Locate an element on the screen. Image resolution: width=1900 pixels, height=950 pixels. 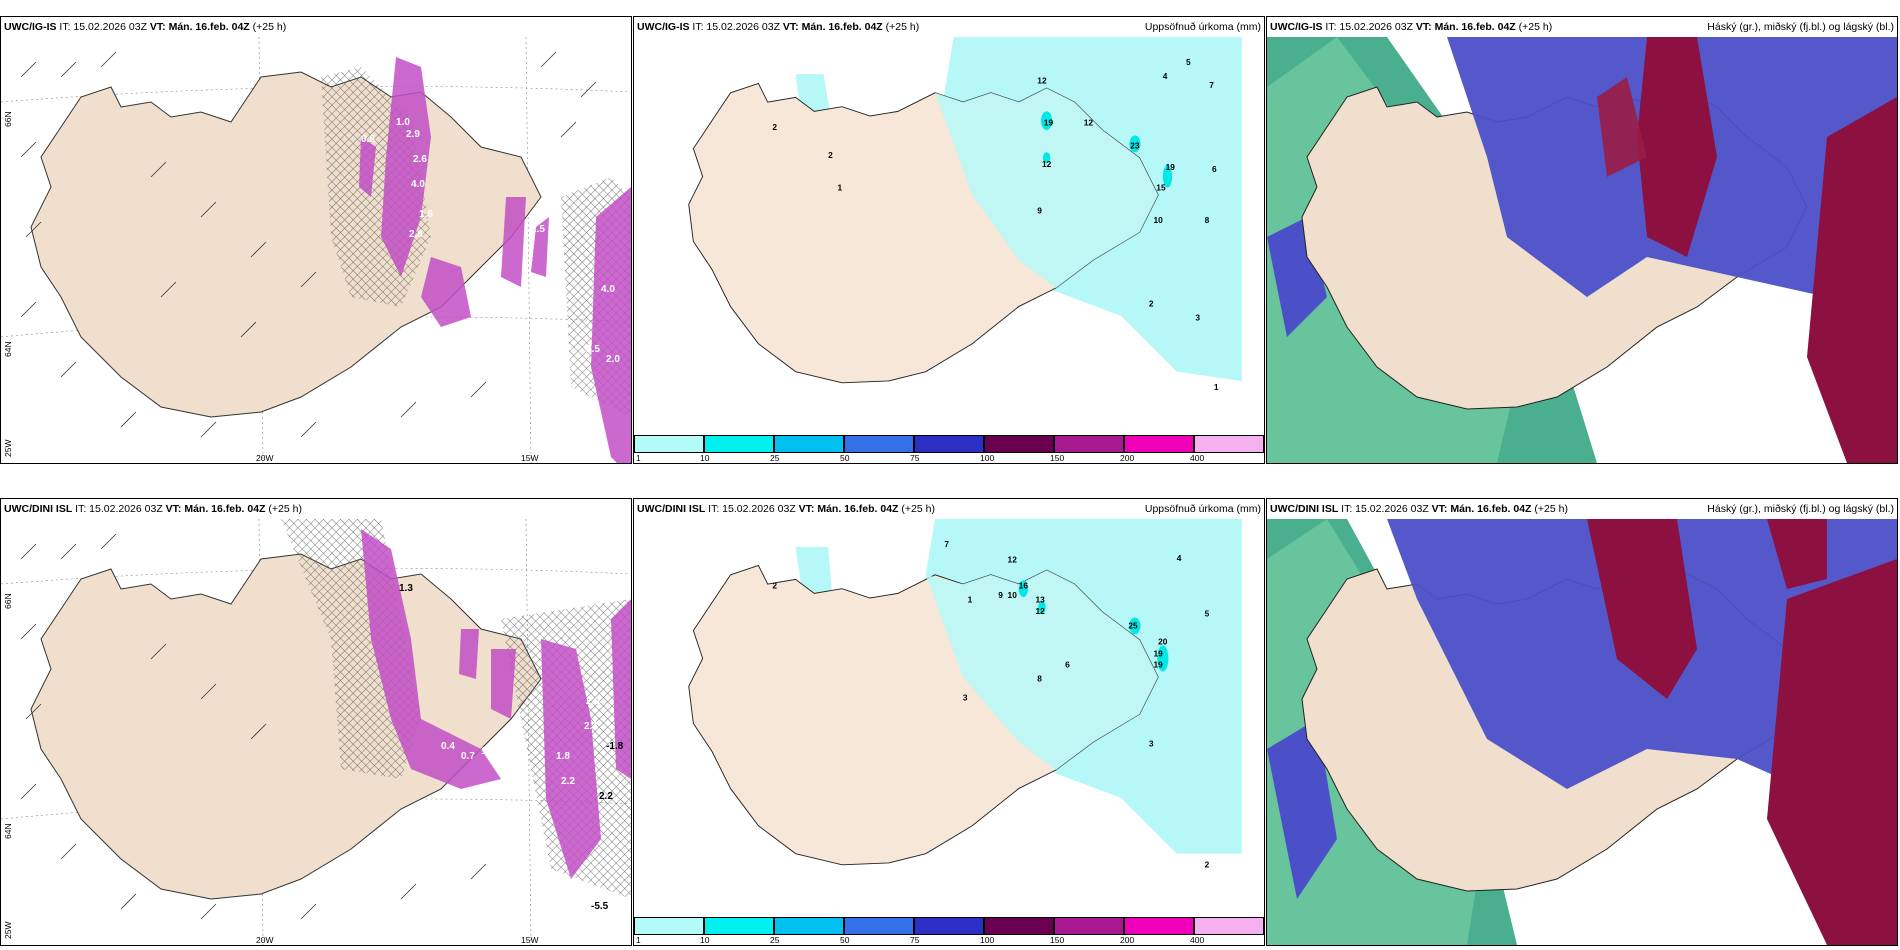
svg-text: 16 is located at coordinates (1024, 586).